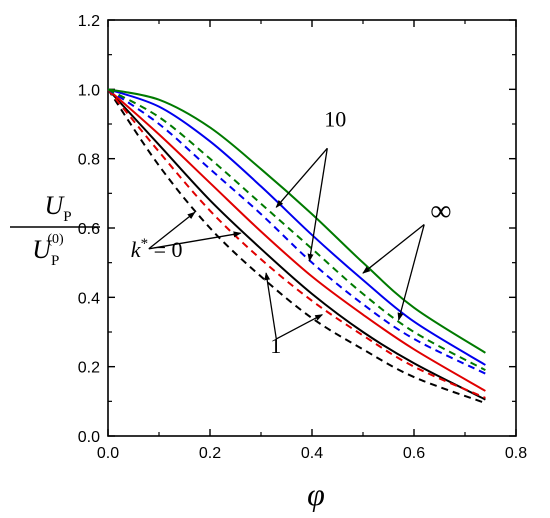 This screenshot has height=518, width=550. Describe the element at coordinates (414, 453) in the screenshot. I see `x-tick-label: 0.6` at that location.